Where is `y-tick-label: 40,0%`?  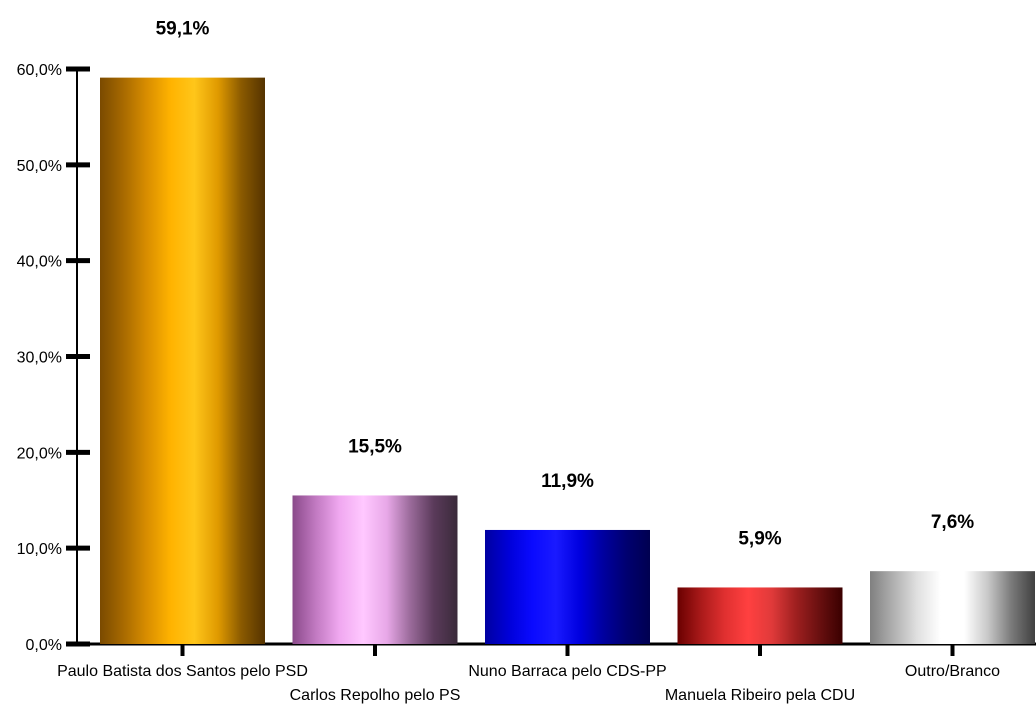
y-tick-label: 40,0% is located at coordinates (39, 262).